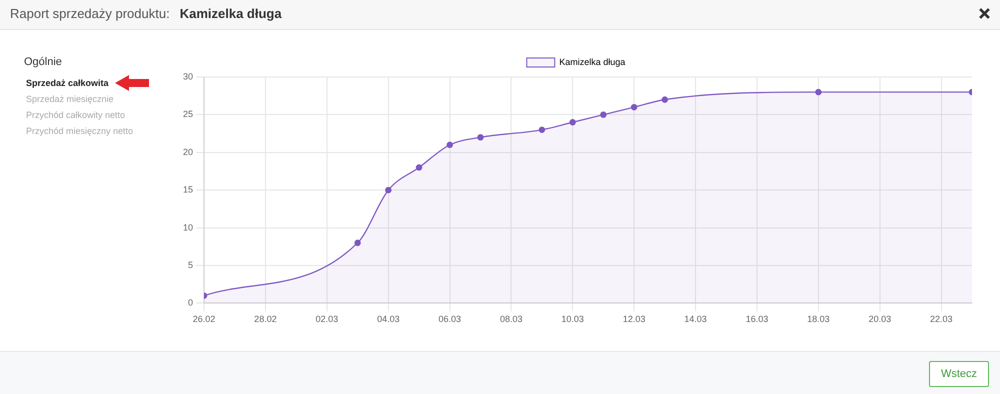 The height and width of the screenshot is (394, 1000). I want to click on x-tick-label: 28.02, so click(265, 319).